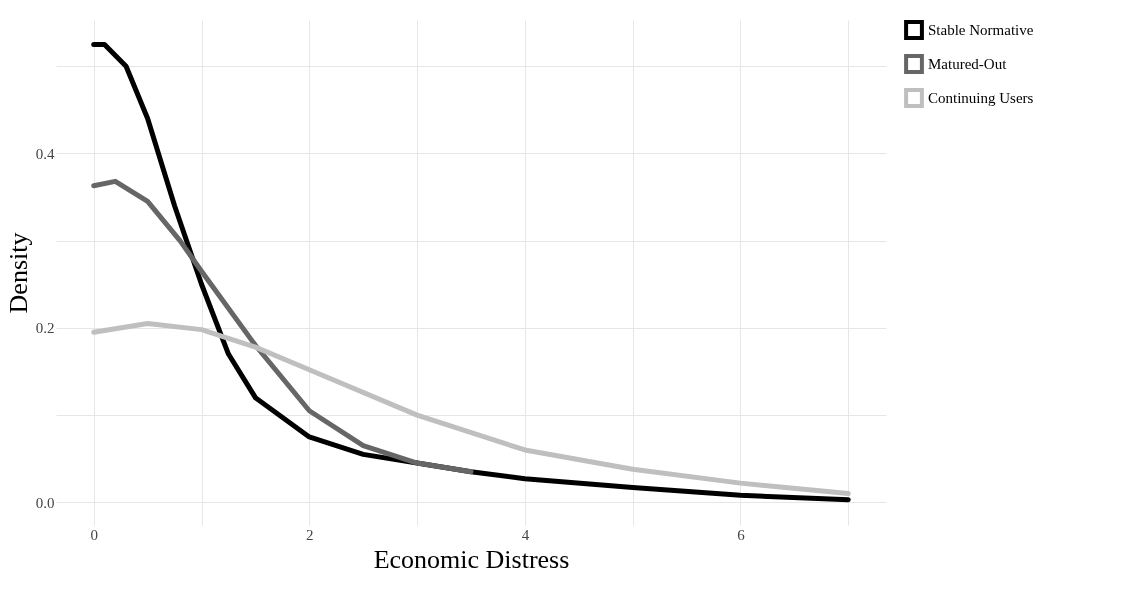 This screenshot has width=1133, height=610. Describe the element at coordinates (45, 153) in the screenshot. I see `y-tick-label: 0.4` at that location.